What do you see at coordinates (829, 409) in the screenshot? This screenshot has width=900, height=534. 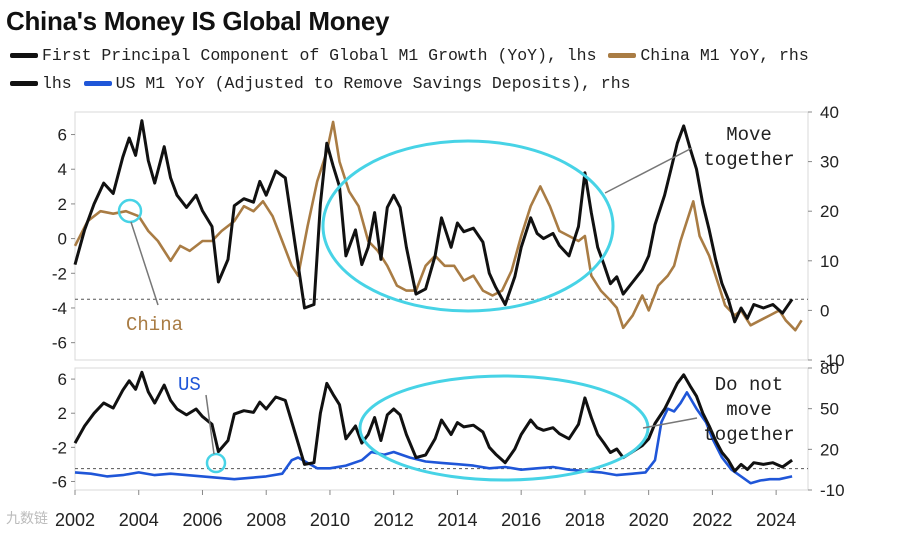 I see `y-tick-label-right: 50` at bounding box center [829, 409].